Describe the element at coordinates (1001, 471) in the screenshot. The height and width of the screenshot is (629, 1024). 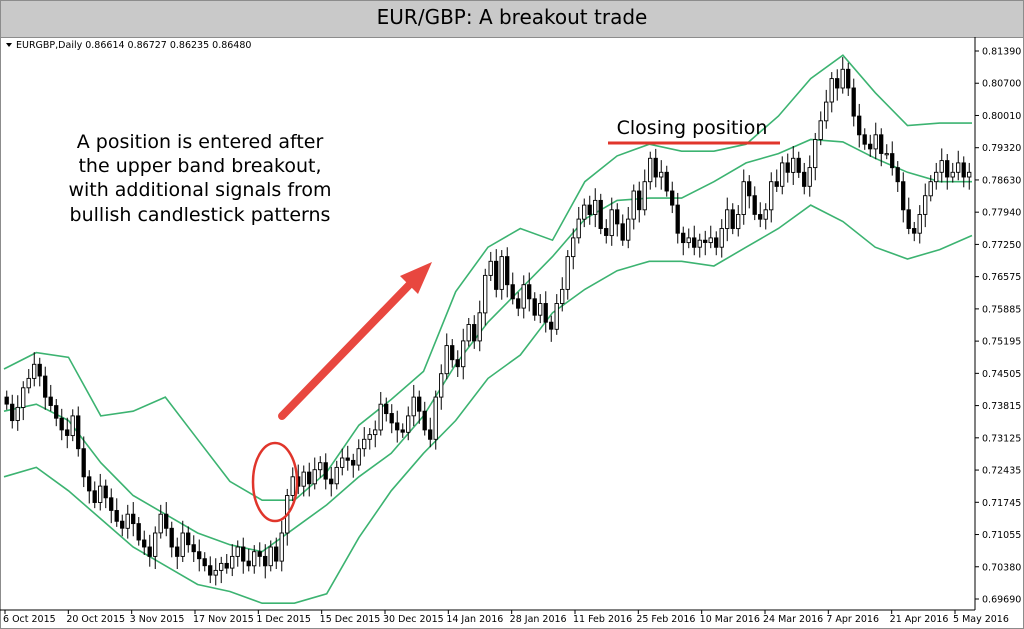
I see `y-tick-label: 0.72435` at that location.